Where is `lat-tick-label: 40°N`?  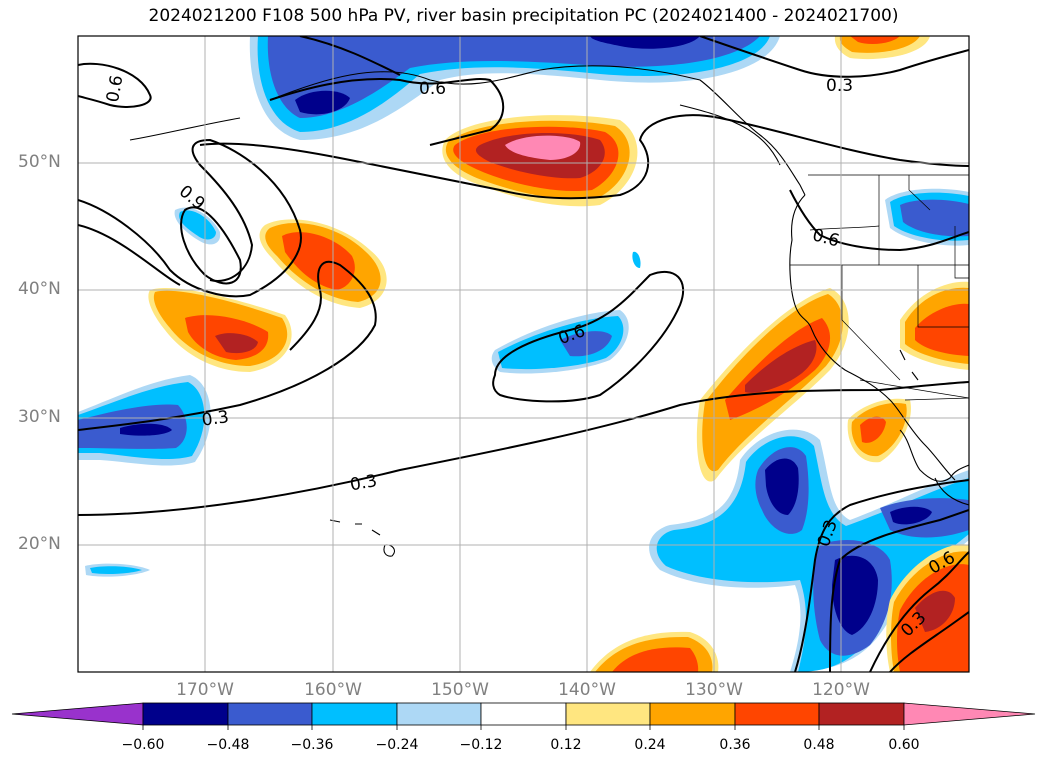 lat-tick-label: 40°N is located at coordinates (39, 289).